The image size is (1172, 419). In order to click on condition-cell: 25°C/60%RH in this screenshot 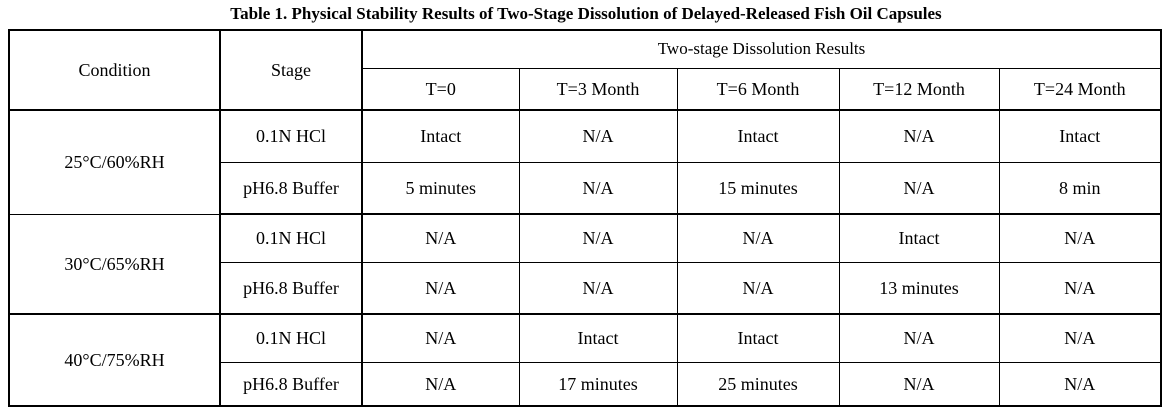, I will do `click(114, 162)`.